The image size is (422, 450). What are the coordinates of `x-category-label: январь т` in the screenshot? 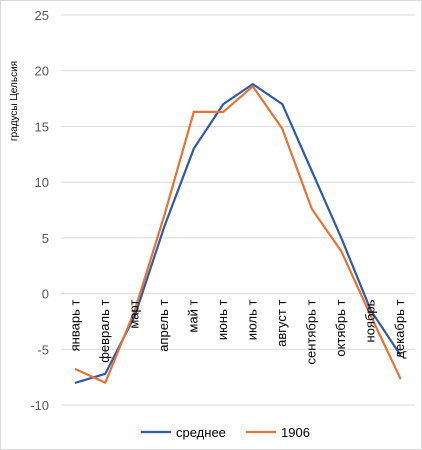 It's located at (75, 326).